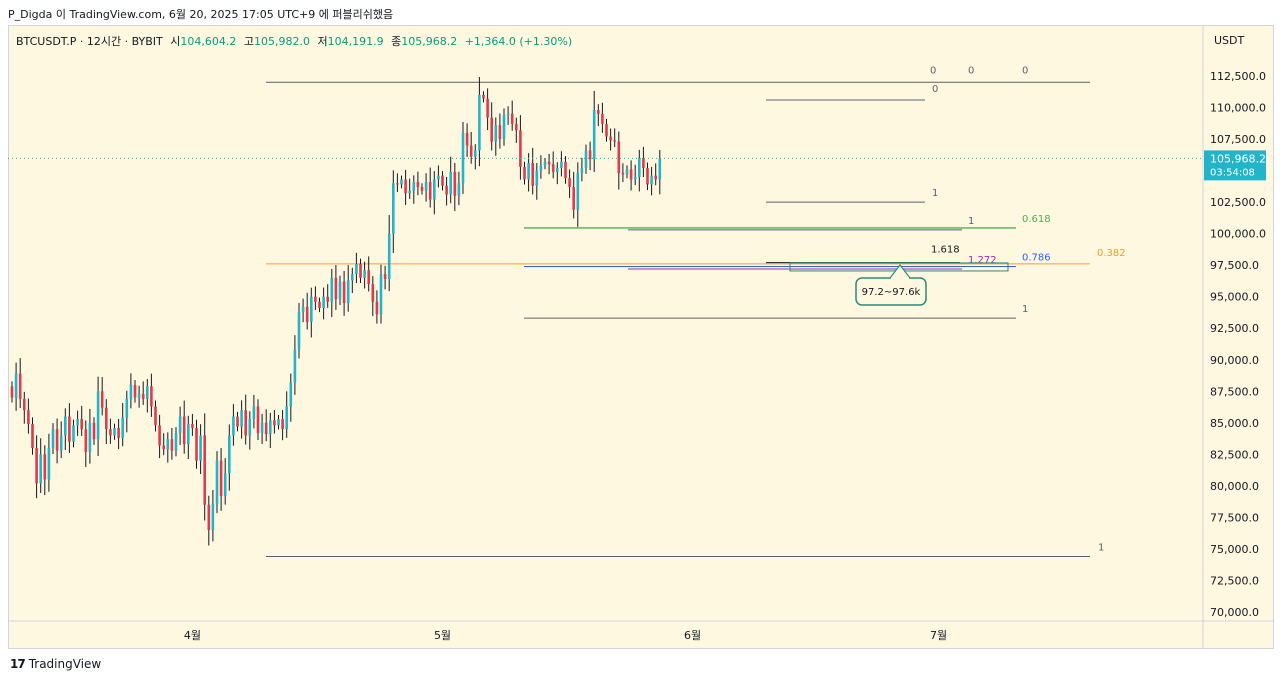 The image size is (1280, 682). I want to click on level-label: 0.618, so click(1036, 219).